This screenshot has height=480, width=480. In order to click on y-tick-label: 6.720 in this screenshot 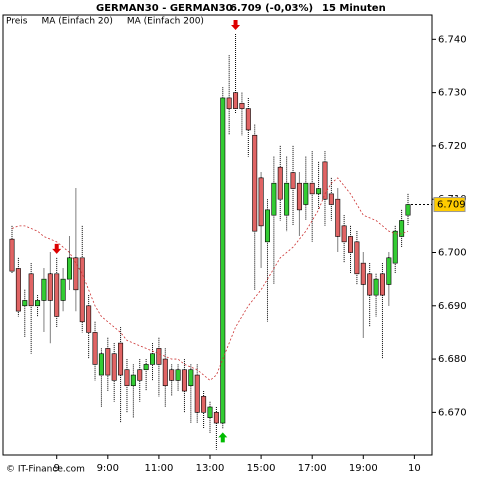, I will do `click(452, 146)`.